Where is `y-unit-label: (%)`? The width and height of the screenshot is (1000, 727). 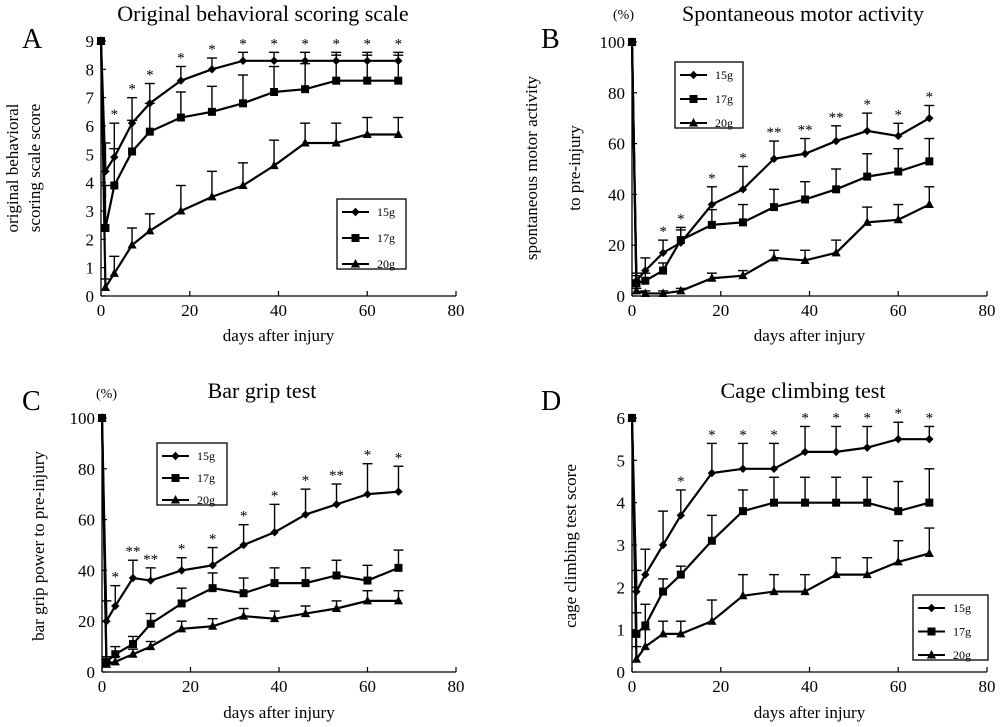 y-unit-label: (%) is located at coordinates (623, 15).